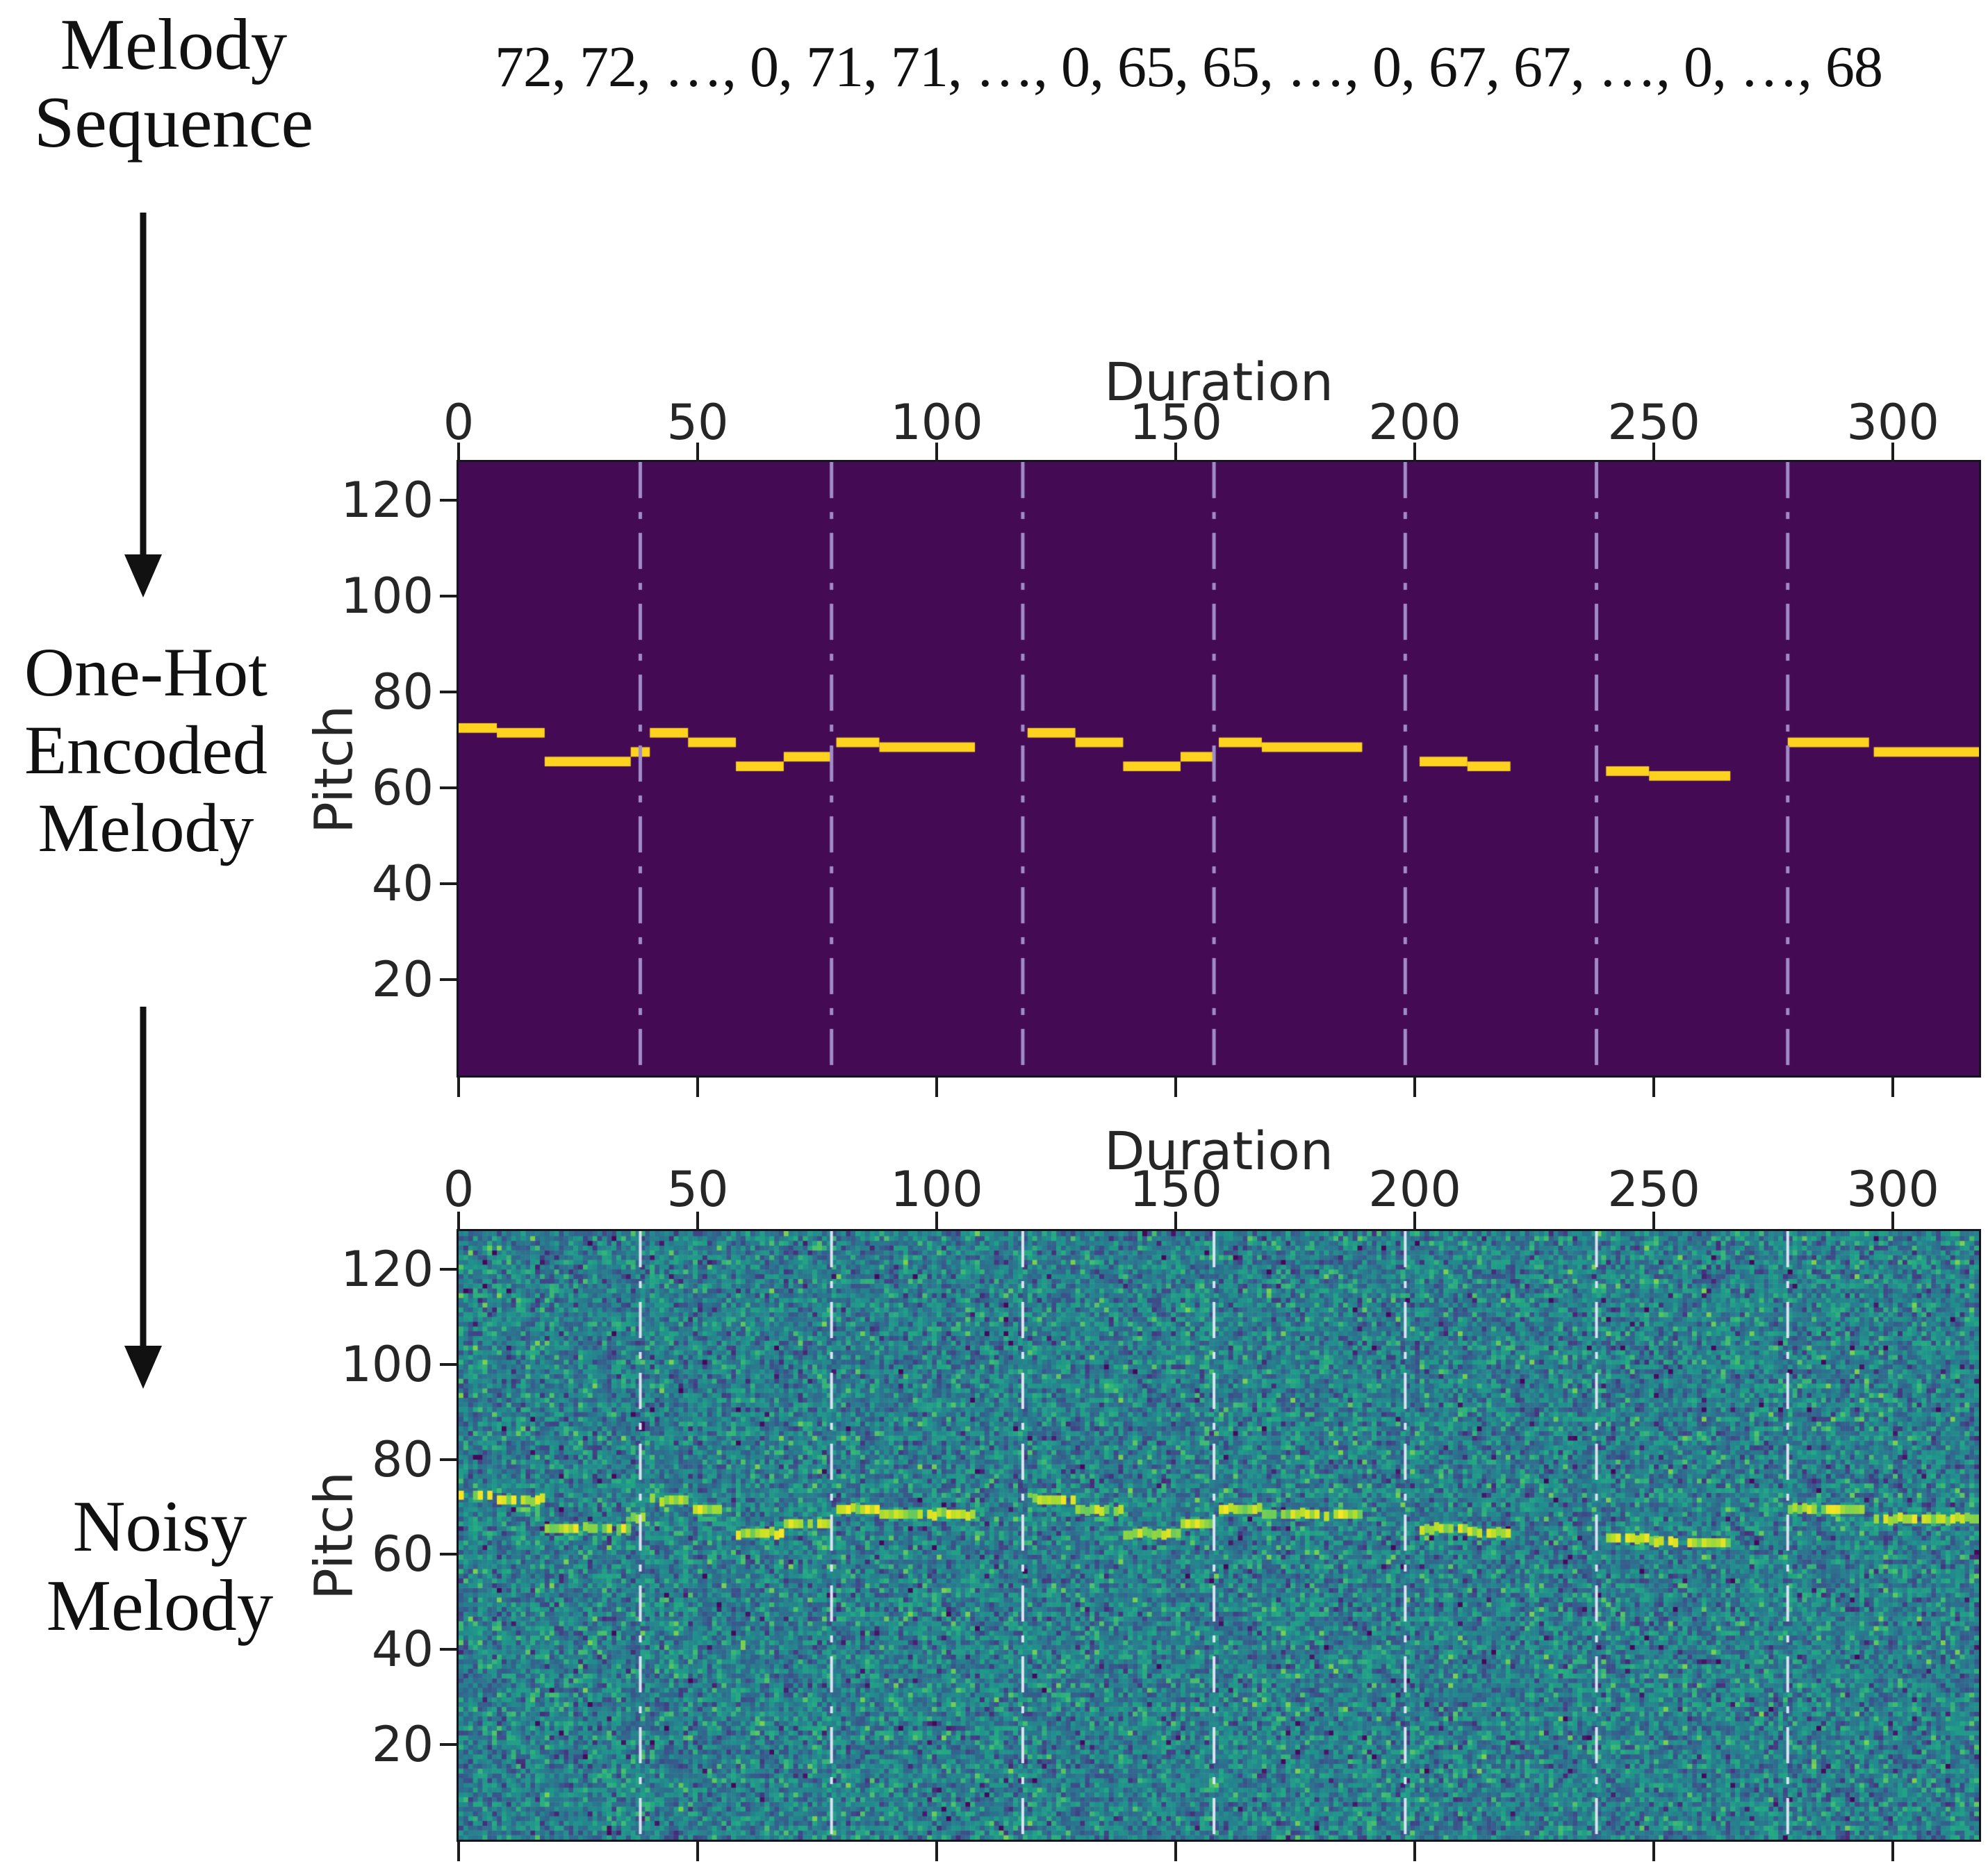 The image size is (1988, 1864). Describe the element at coordinates (146, 672) in the screenshot. I see `flow-label-line: One-Hot` at that location.